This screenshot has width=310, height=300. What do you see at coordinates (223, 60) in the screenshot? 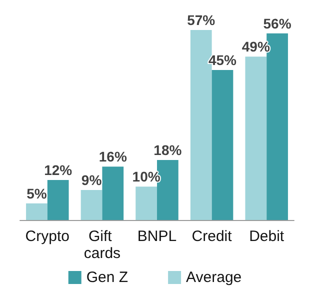
I see `data-label: 45%` at bounding box center [223, 60].